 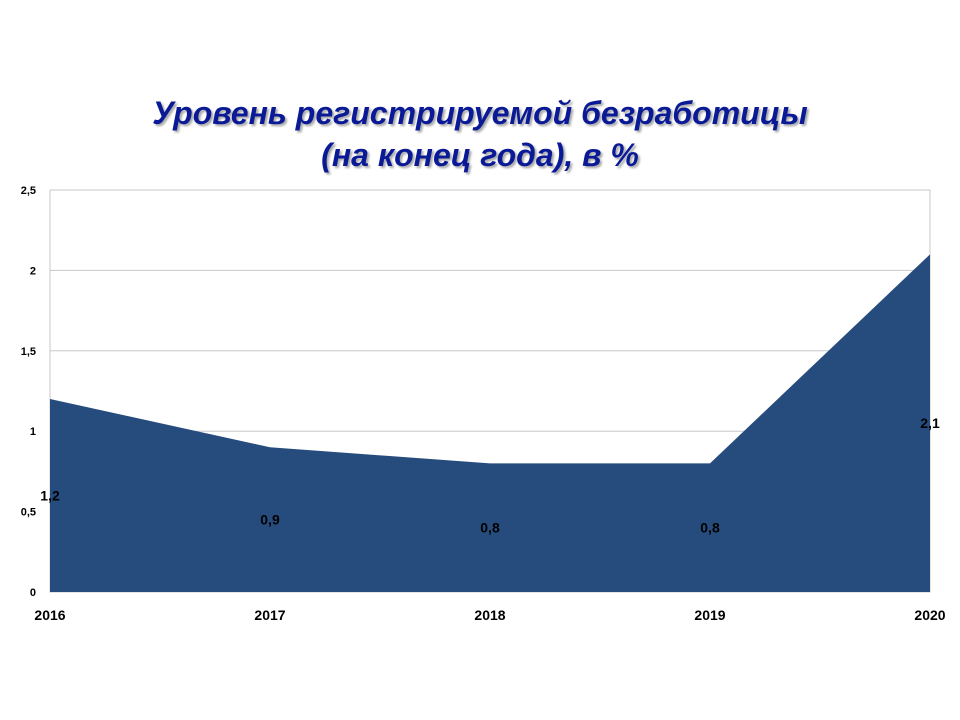 I want to click on y-axis-ticks: 0 0,5 1 1,5 2 2,5, so click(x=28, y=392).